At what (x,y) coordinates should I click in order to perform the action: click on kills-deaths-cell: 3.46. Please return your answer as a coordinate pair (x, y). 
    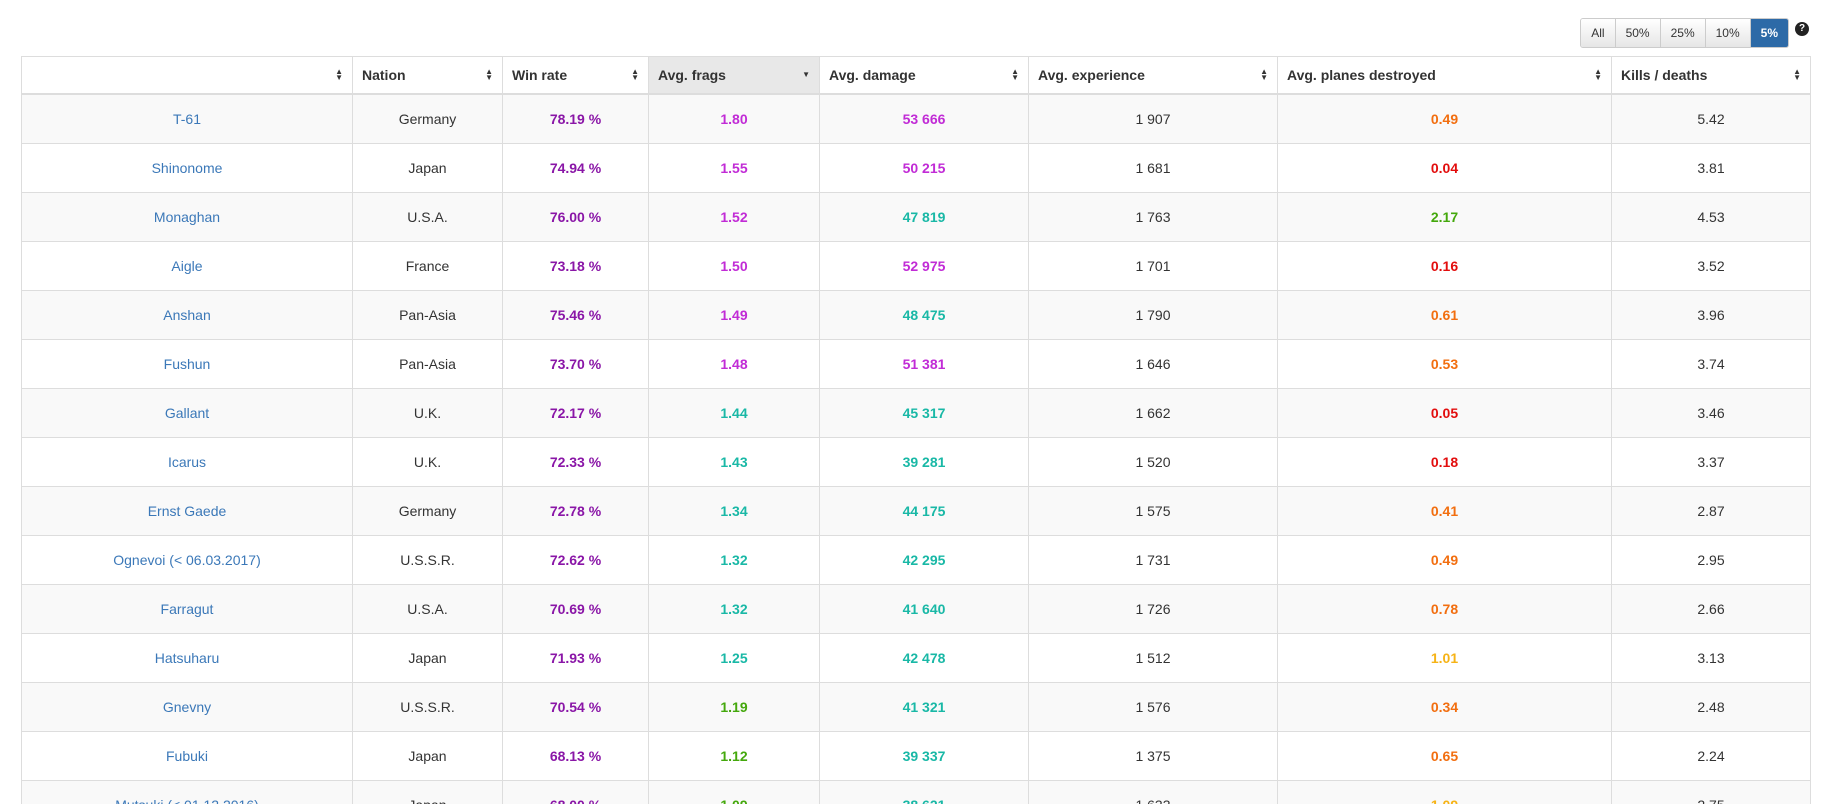
    Looking at the image, I should click on (1711, 413).